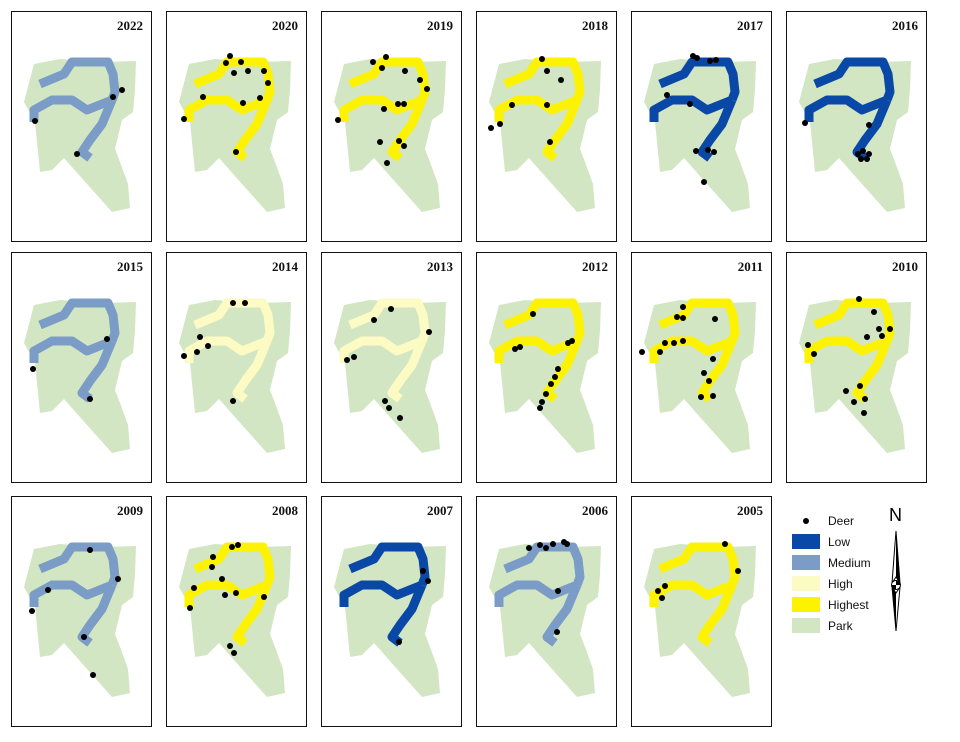 Image resolution: width=960 pixels, height=742 pixels. I want to click on legend-item-highest: Highest, so click(831, 604).